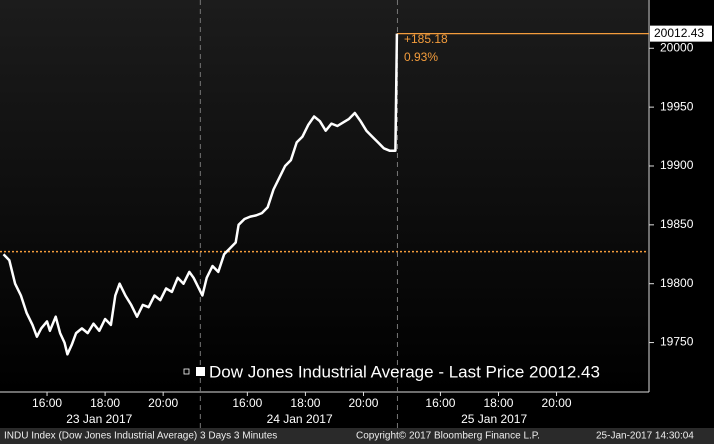  I want to click on last-price-label: 20012.43, so click(679, 33).